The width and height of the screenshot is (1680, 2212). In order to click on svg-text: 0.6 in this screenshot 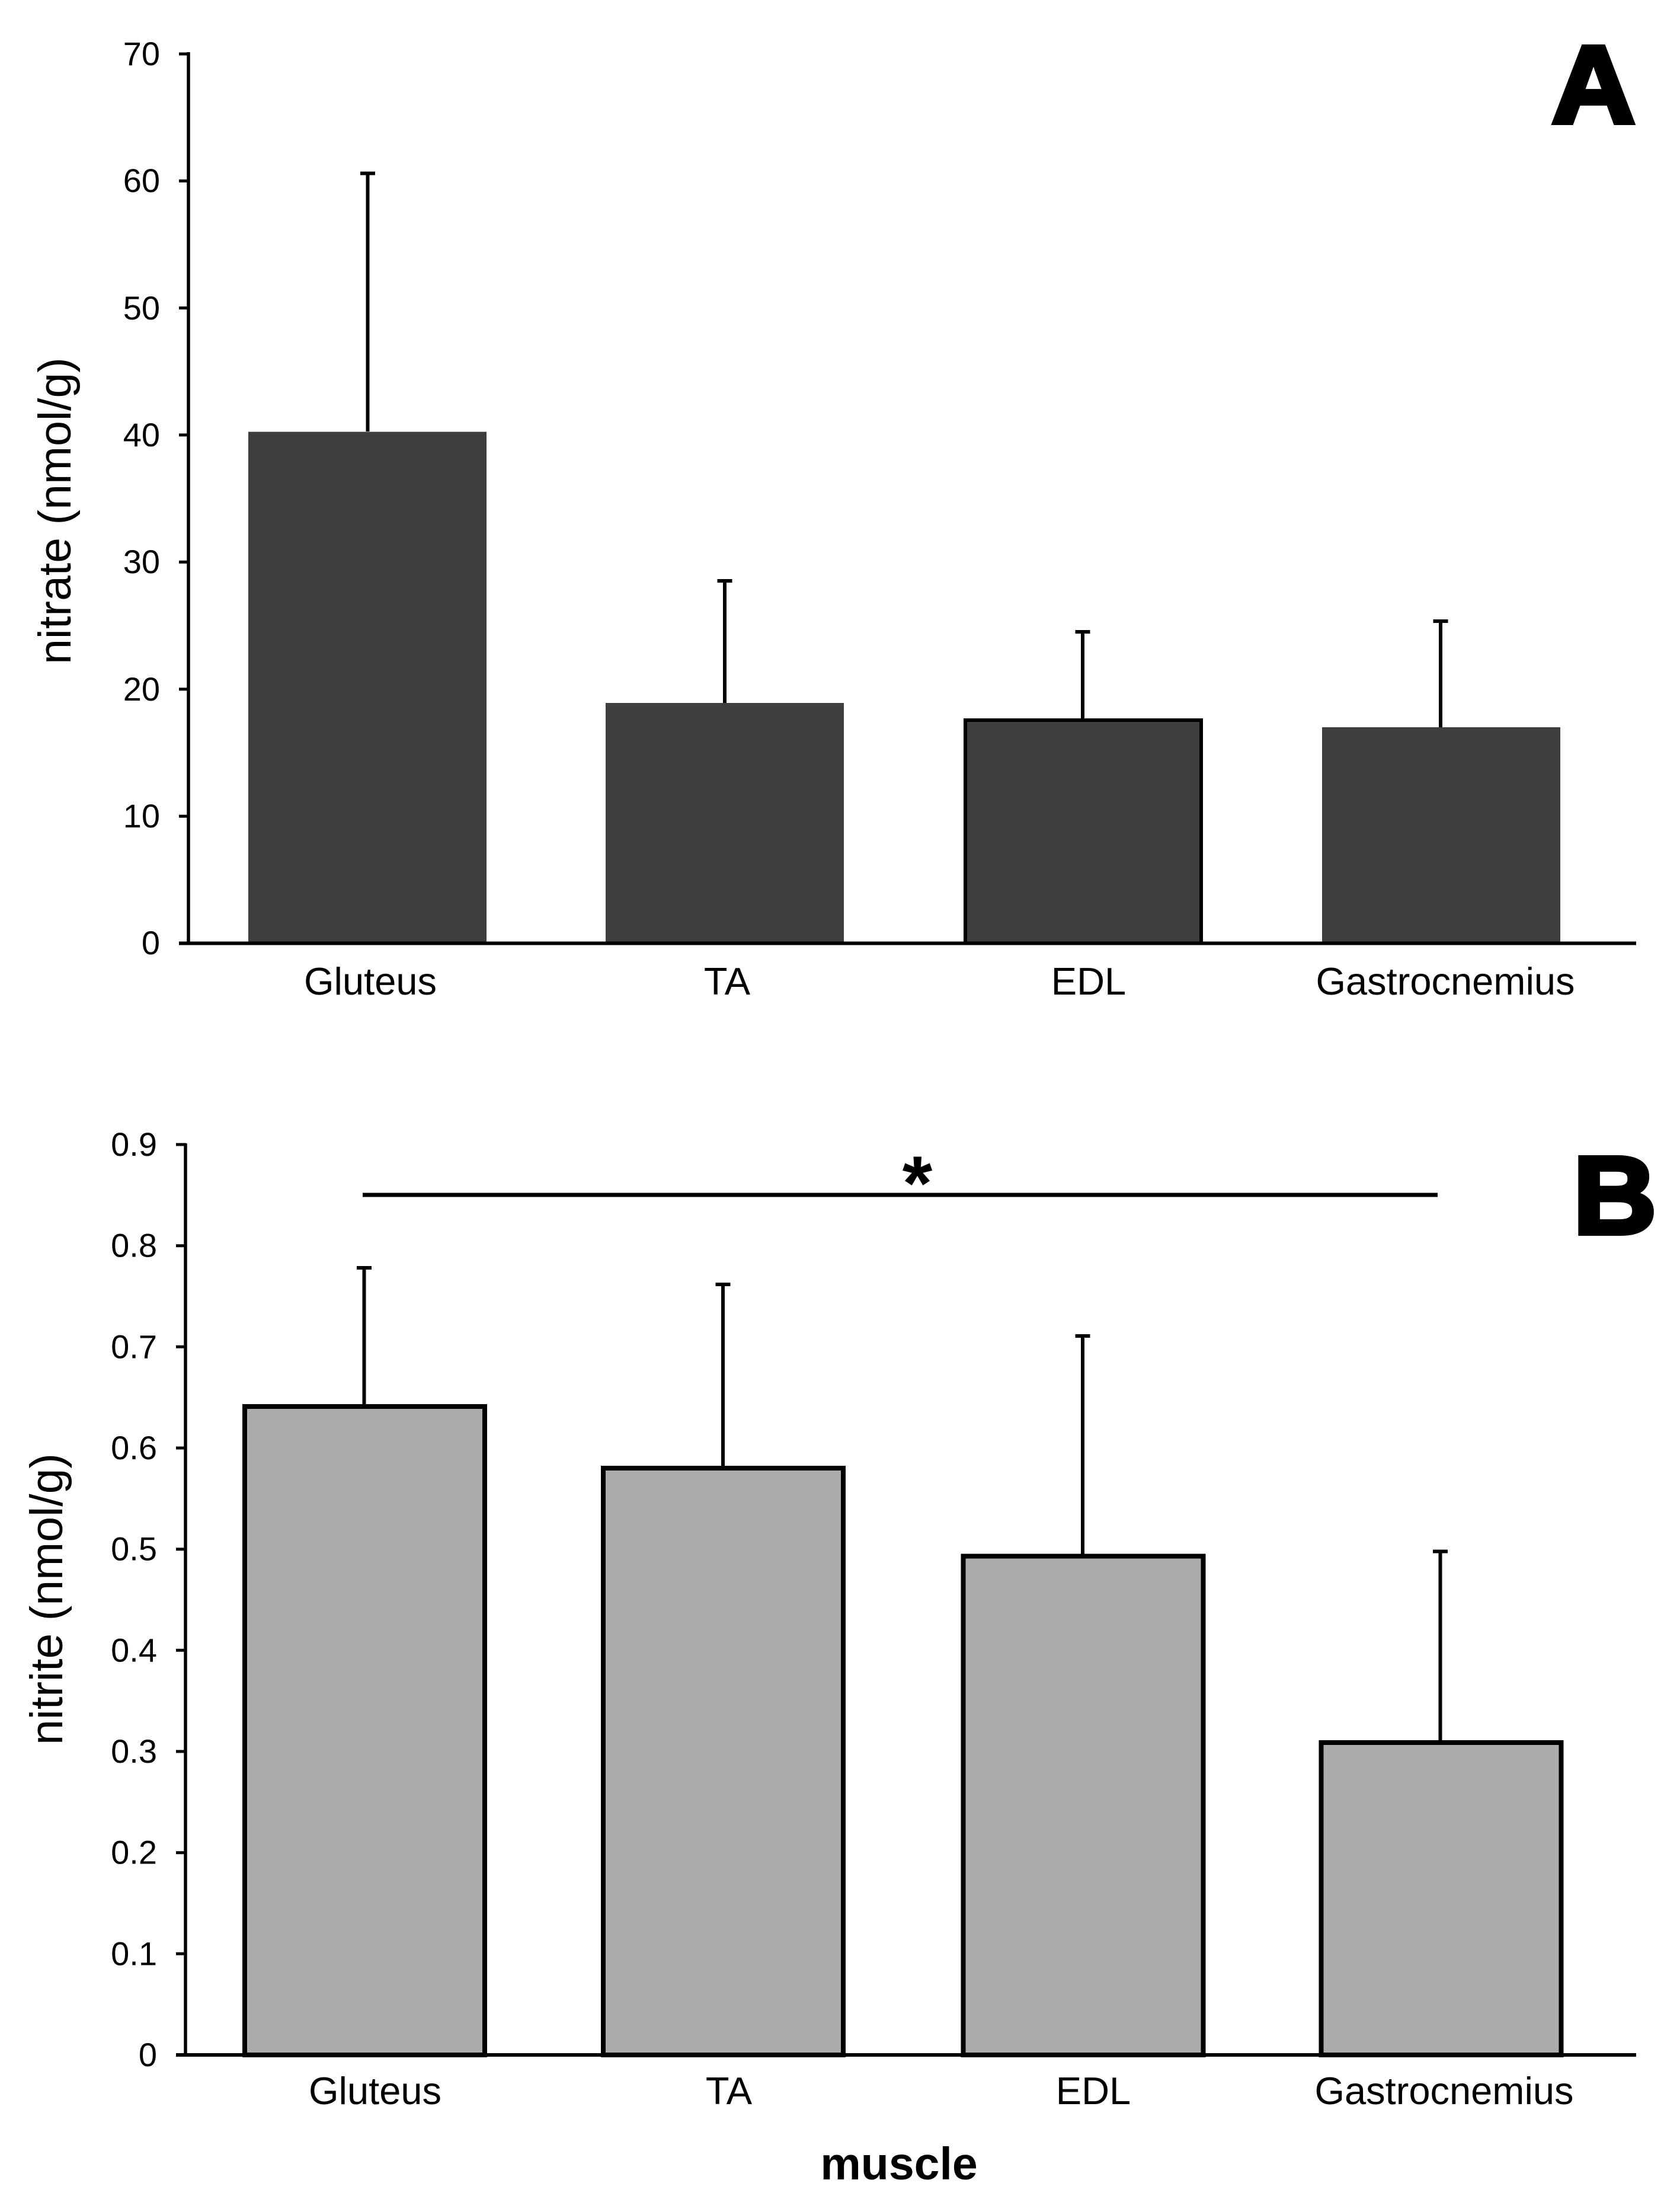, I will do `click(134, 1448)`.